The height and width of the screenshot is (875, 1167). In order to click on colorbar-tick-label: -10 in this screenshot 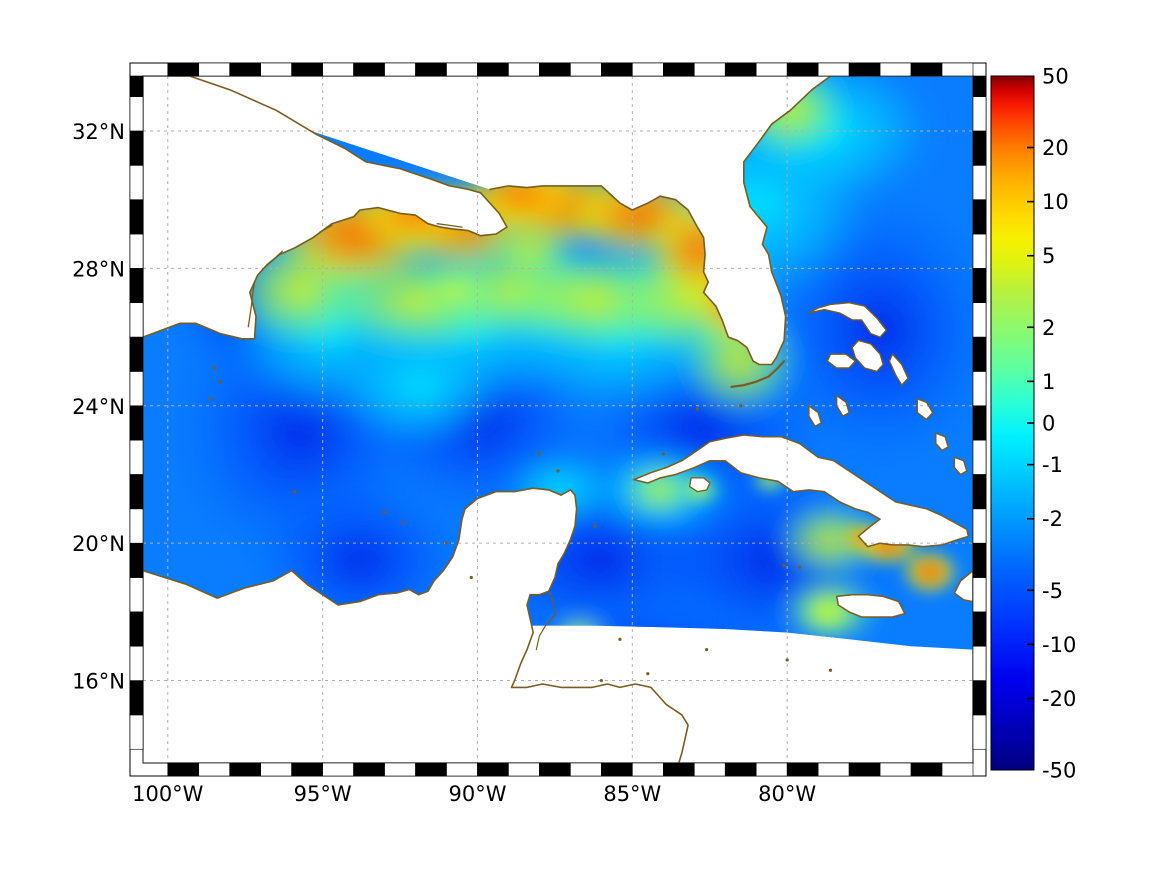, I will do `click(1059, 645)`.